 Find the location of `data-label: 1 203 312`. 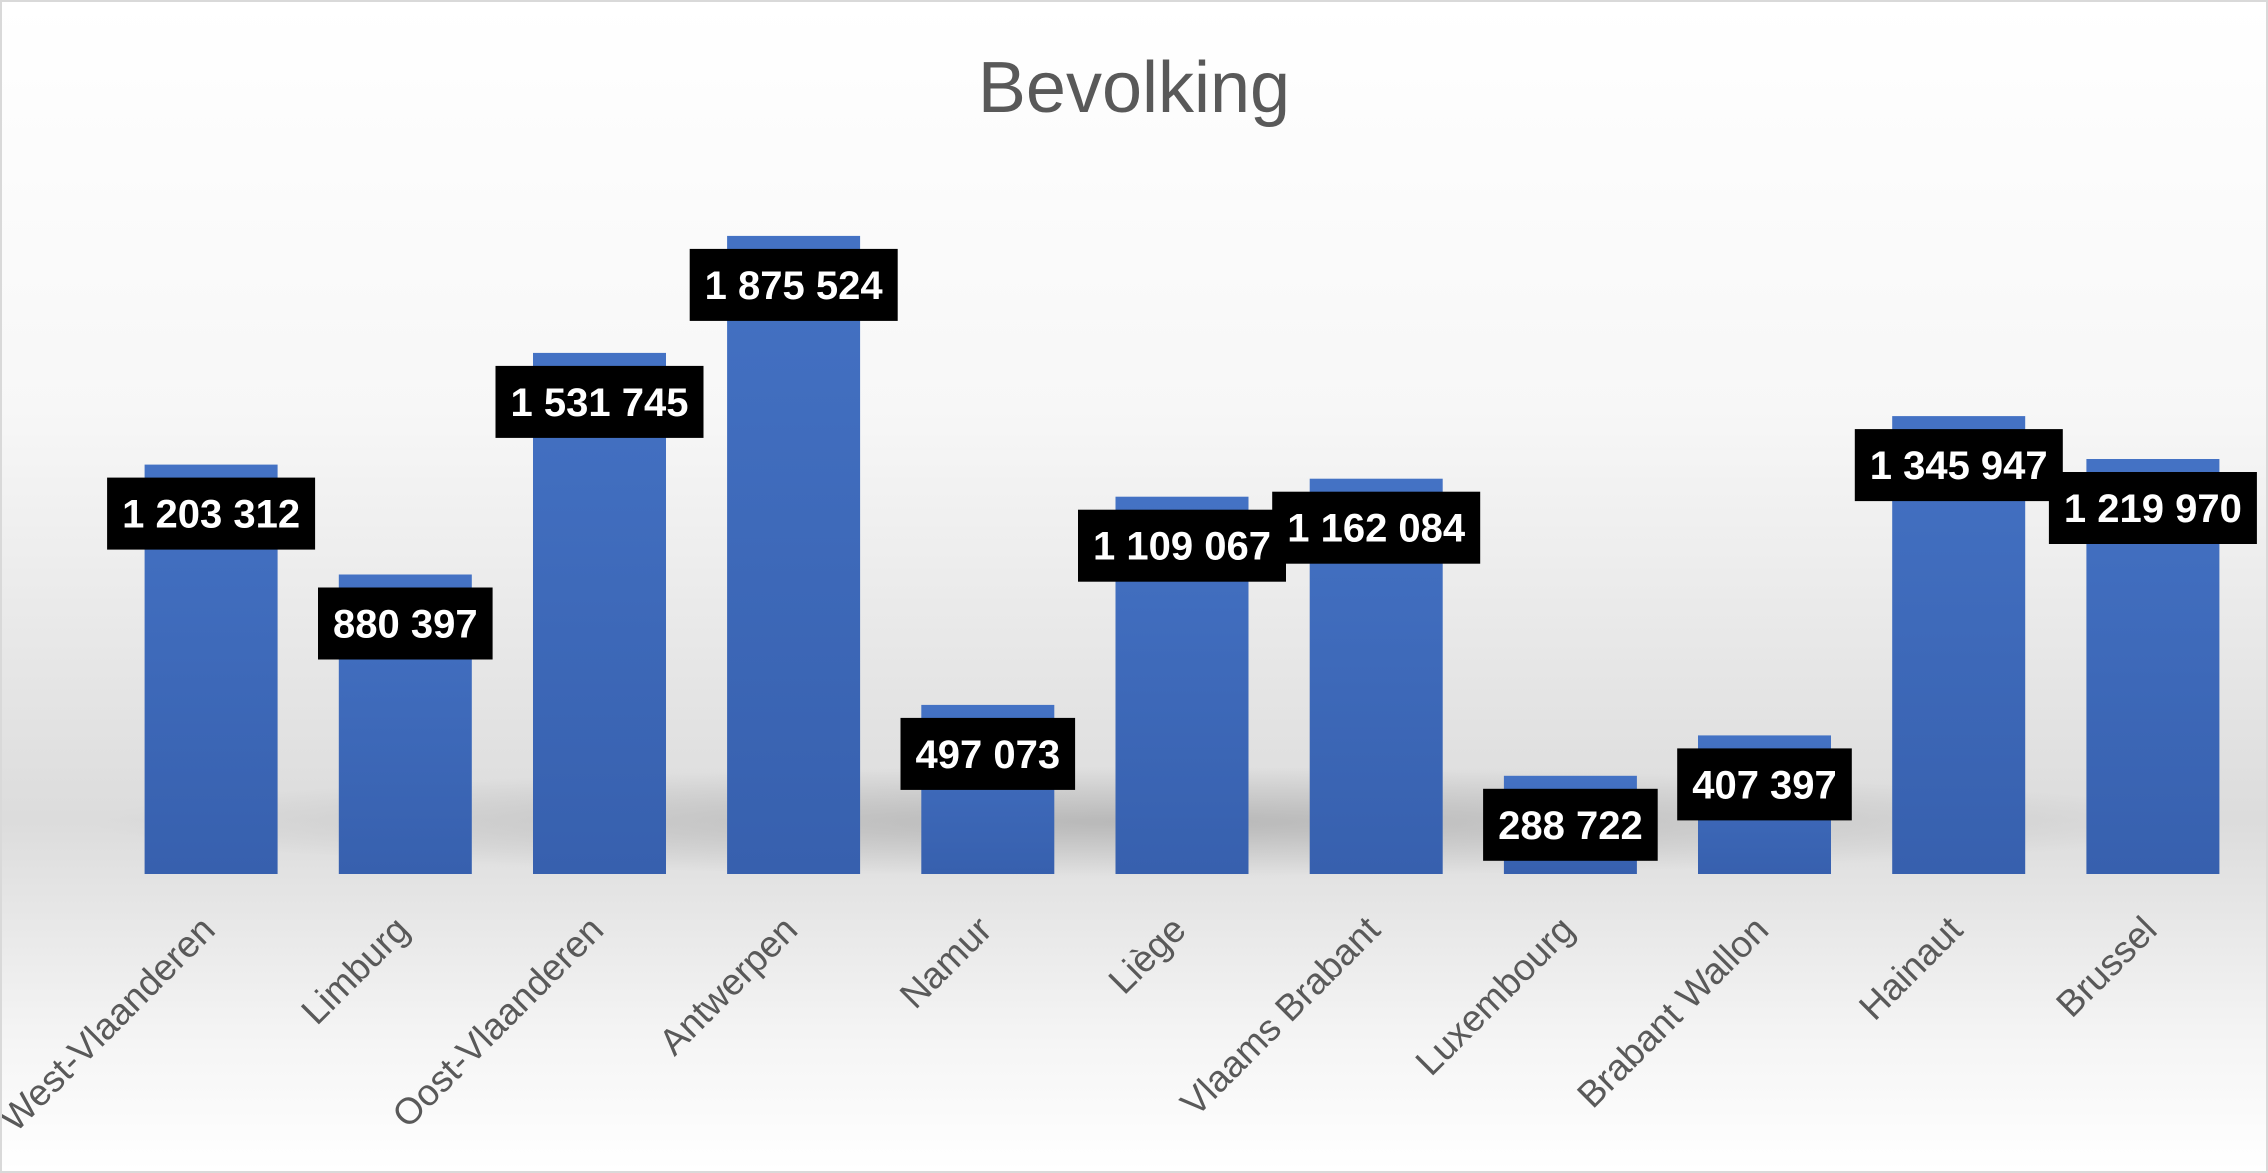

data-label: 1 203 312 is located at coordinates (211, 513).